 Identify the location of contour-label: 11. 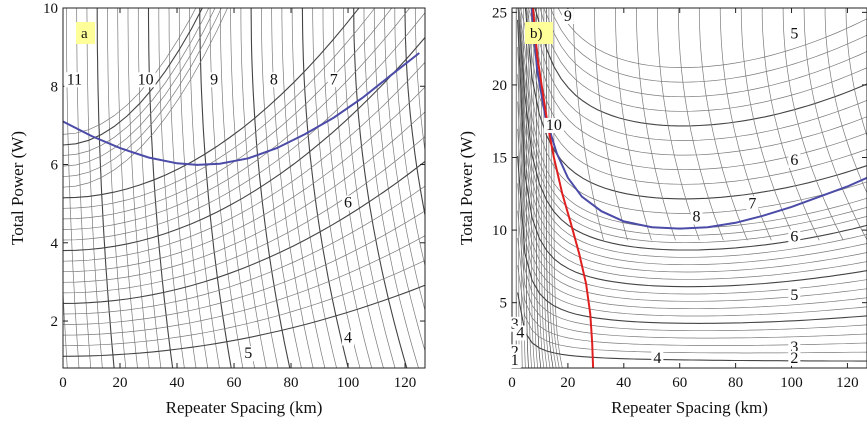
(74, 79).